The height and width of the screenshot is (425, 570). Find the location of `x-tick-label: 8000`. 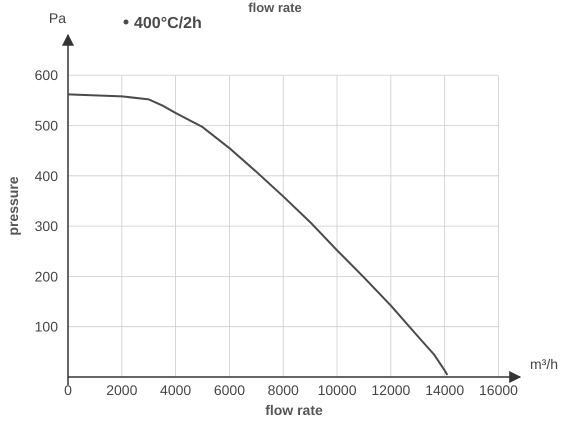

x-tick-label: 8000 is located at coordinates (284, 390).